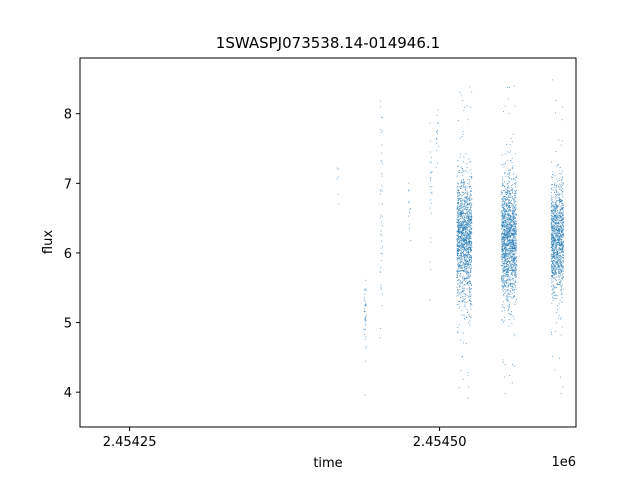 The width and height of the screenshot is (640, 480). Describe the element at coordinates (68, 393) in the screenshot. I see `y-tick-label: 4` at that location.